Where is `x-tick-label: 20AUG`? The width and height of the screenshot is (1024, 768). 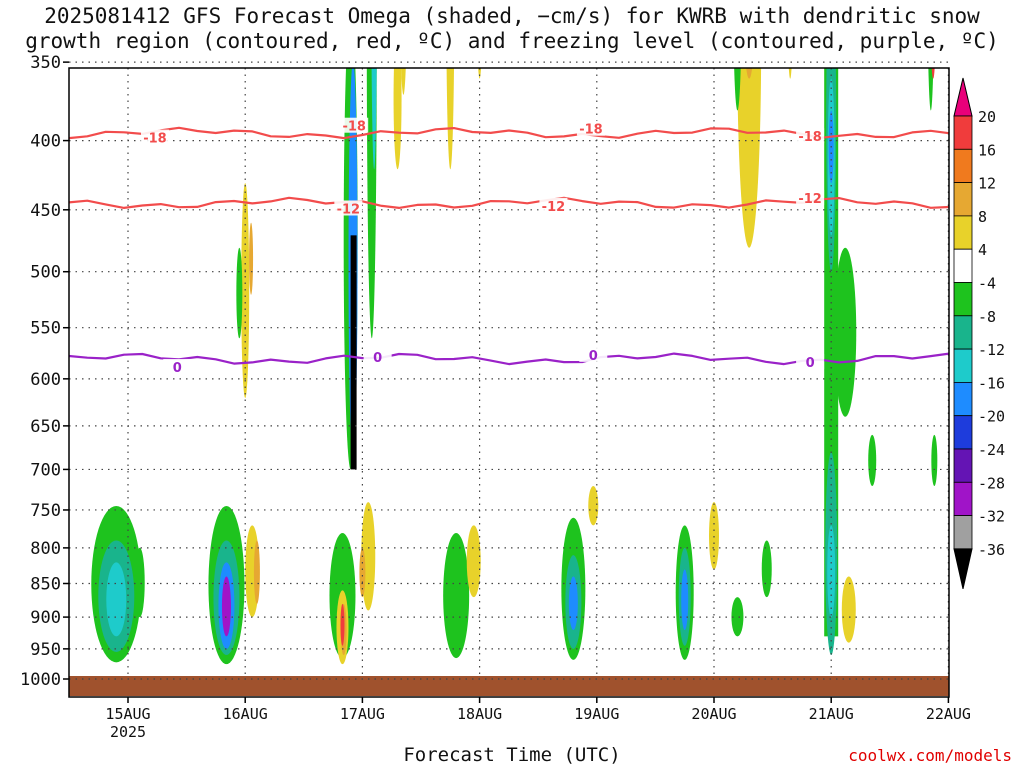 x-tick-label: 20AUG is located at coordinates (713, 714).